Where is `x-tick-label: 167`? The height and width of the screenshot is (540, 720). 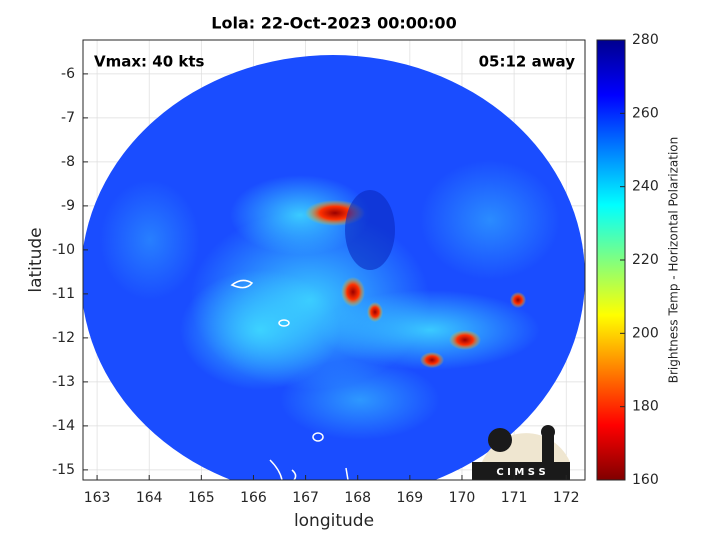
x-tick-label: 167 is located at coordinates (305, 498).